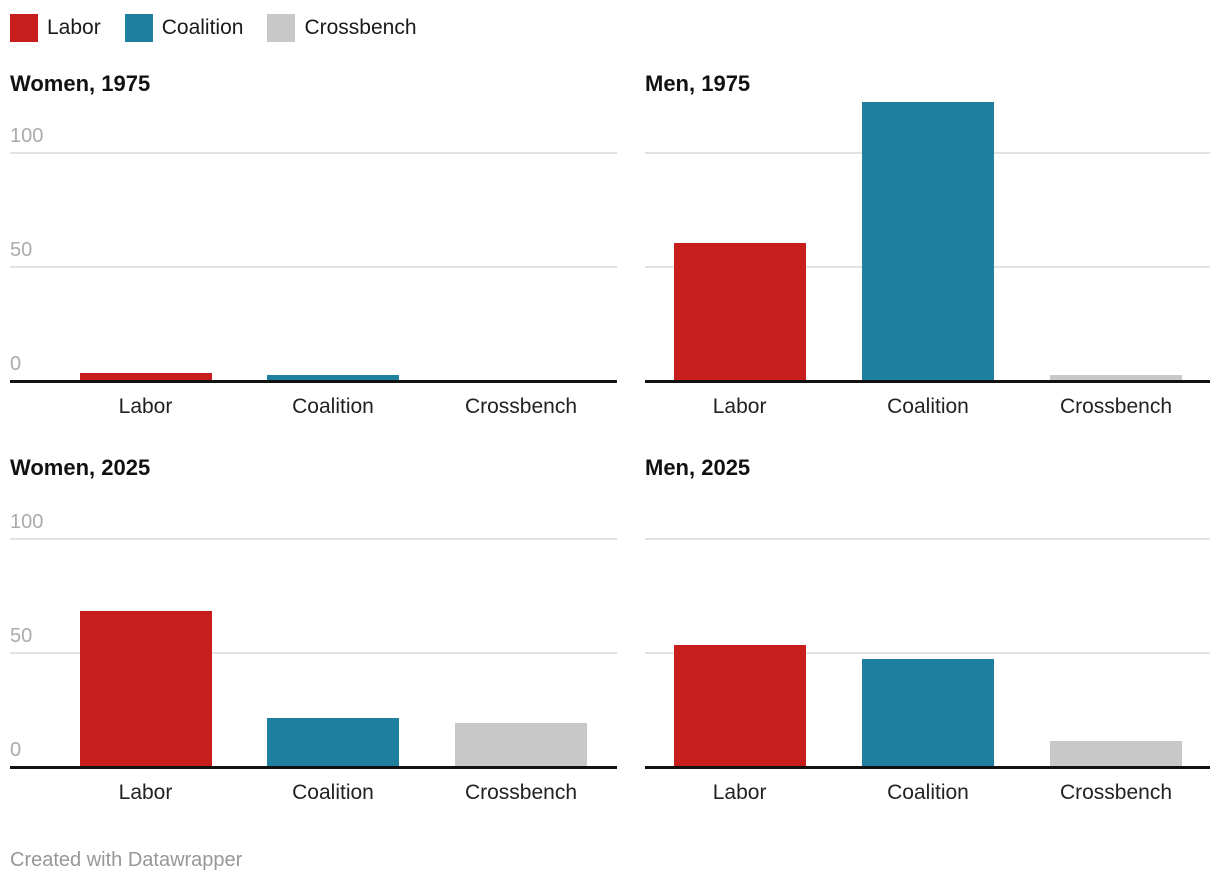 Image resolution: width=1220 pixels, height=884 pixels. Describe the element at coordinates (360, 27) in the screenshot. I see `legend-label: Crossbench` at that location.